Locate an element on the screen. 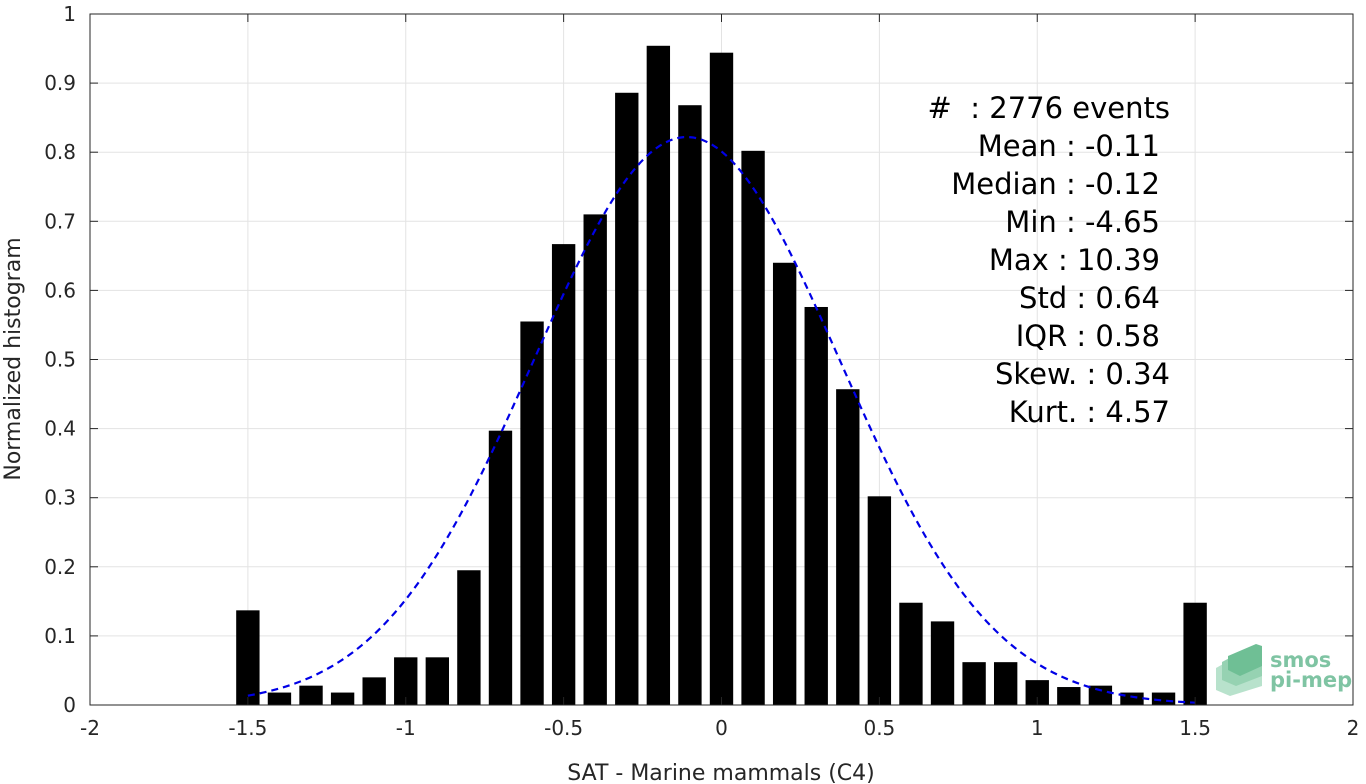  x-tick-label: 1 is located at coordinates (1037, 728).